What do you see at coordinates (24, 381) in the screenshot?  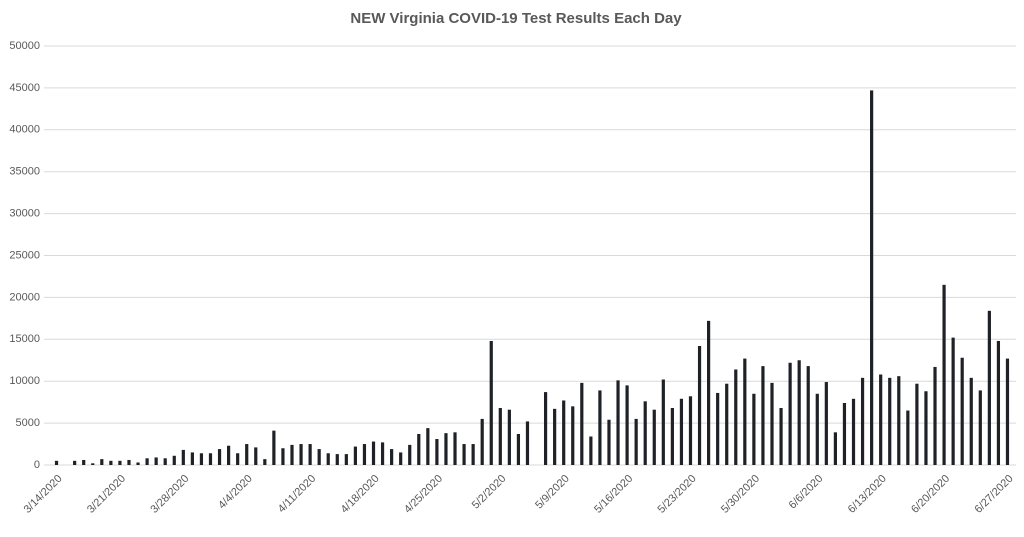 I see `y-tick-label: 10000` at bounding box center [24, 381].